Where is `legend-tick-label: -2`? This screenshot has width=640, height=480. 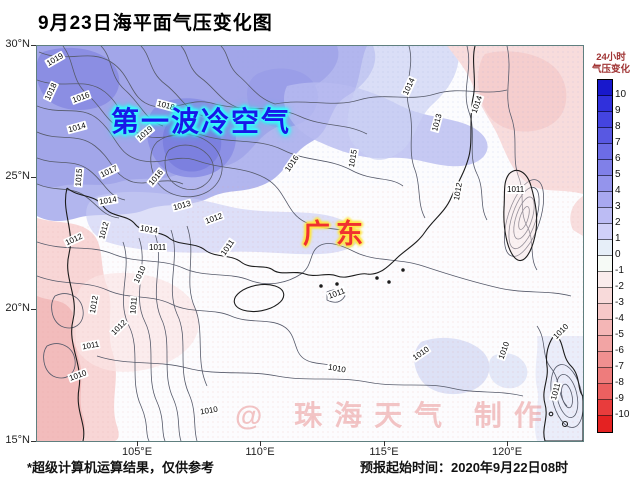 legend-tick-label: -2 is located at coordinates (619, 286).